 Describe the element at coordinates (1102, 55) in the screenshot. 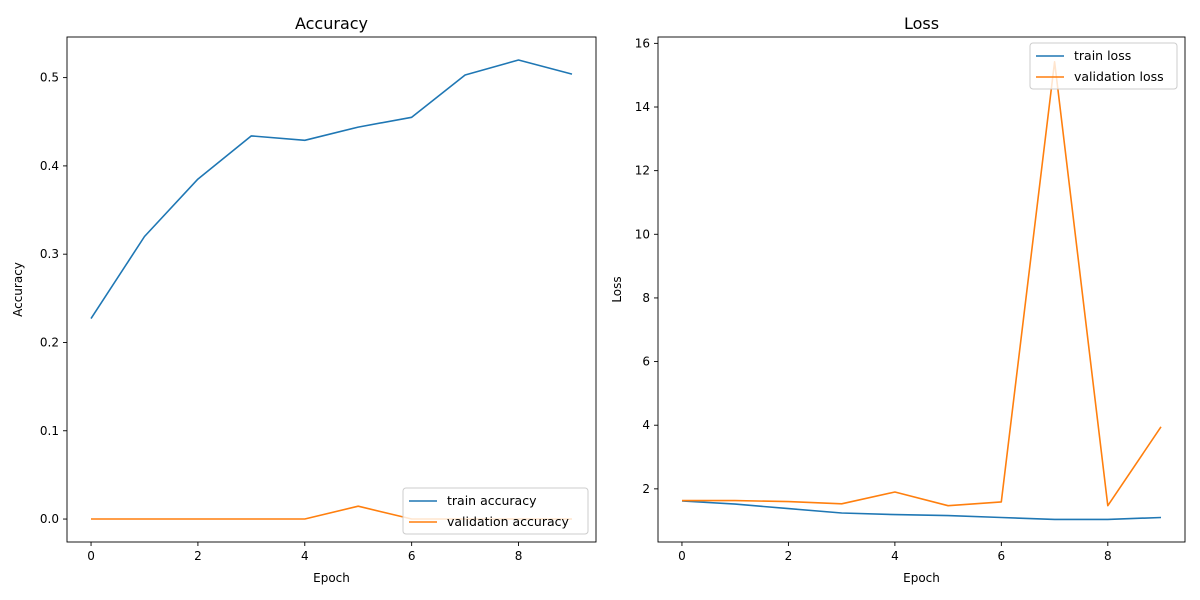

I see `legend-label: train loss` at that location.